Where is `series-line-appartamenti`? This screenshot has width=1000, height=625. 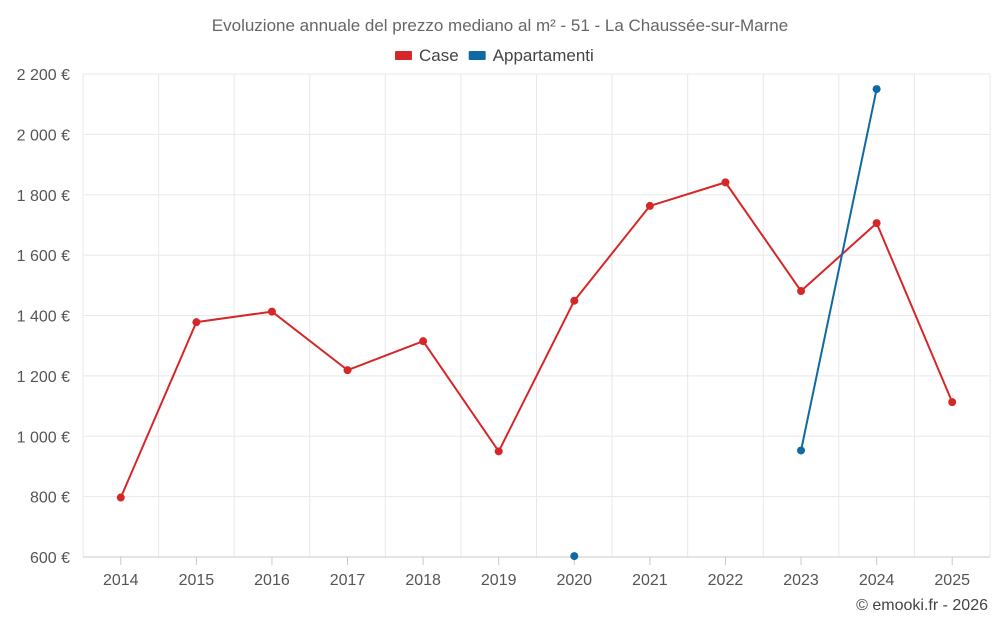 series-line-appartamenti is located at coordinates (839, 269).